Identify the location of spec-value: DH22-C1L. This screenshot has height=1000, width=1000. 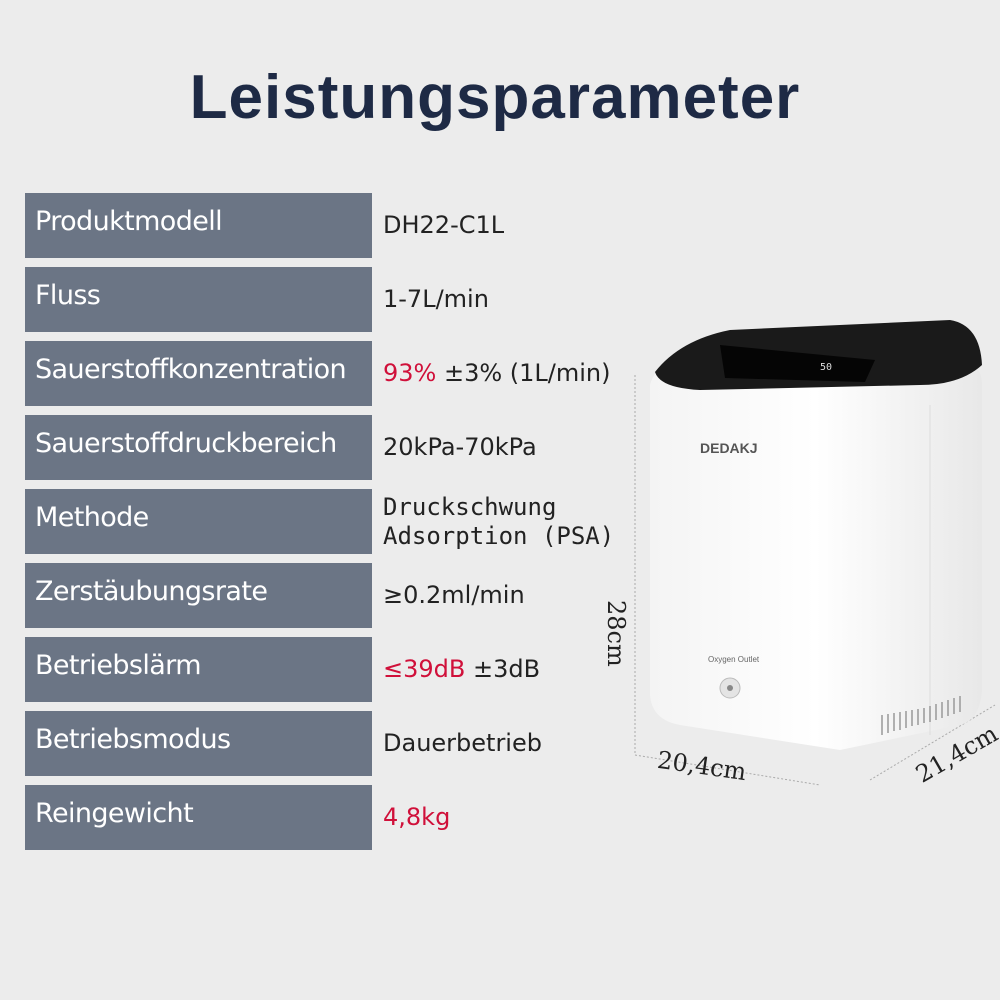
(444, 225).